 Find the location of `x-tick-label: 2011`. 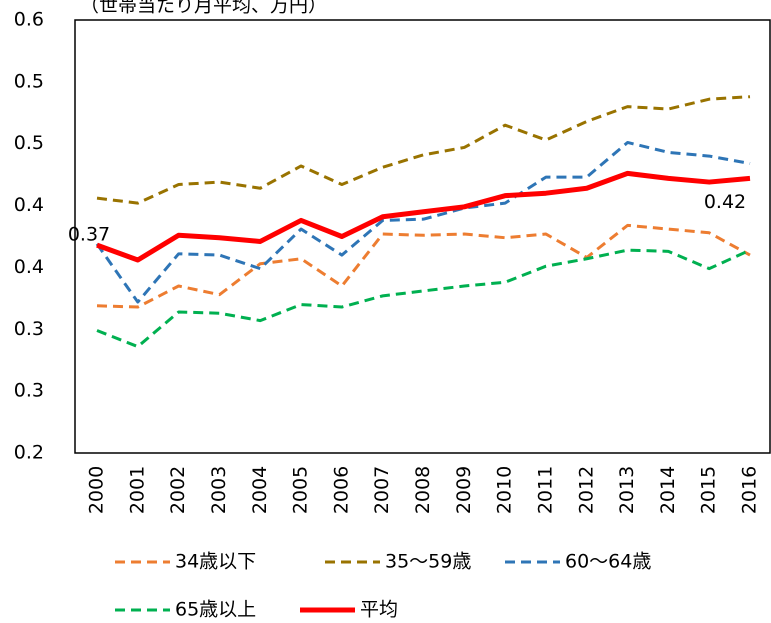

x-tick-label: 2011 is located at coordinates (545, 490).